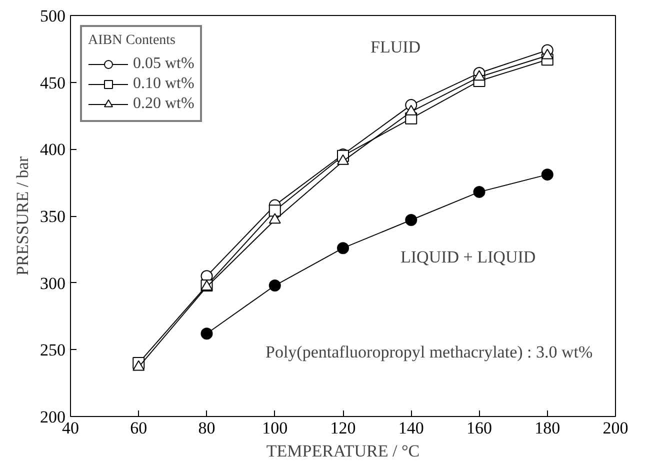  What do you see at coordinates (53, 16) in the screenshot?
I see `y-tick-label: 500` at bounding box center [53, 16].